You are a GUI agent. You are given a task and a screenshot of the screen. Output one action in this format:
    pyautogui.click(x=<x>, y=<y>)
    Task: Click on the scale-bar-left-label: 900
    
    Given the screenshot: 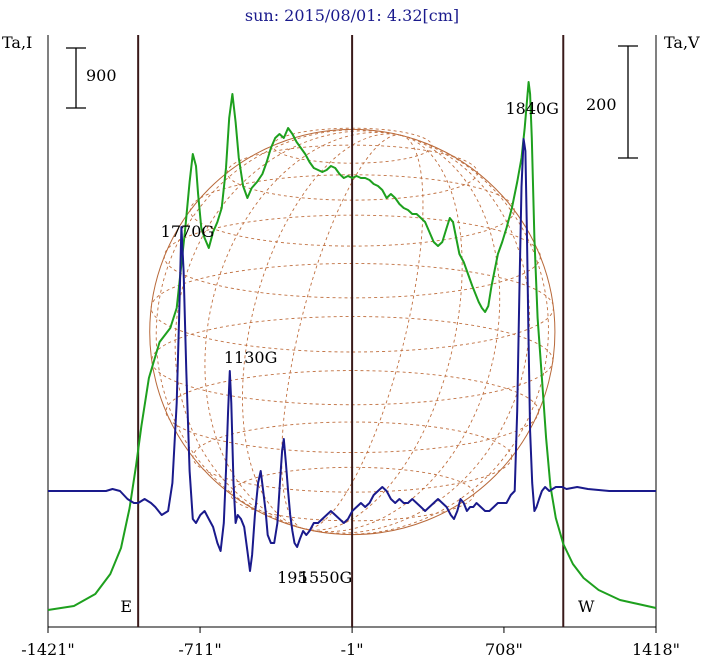 What is the action you would take?
    pyautogui.click(x=101, y=75)
    